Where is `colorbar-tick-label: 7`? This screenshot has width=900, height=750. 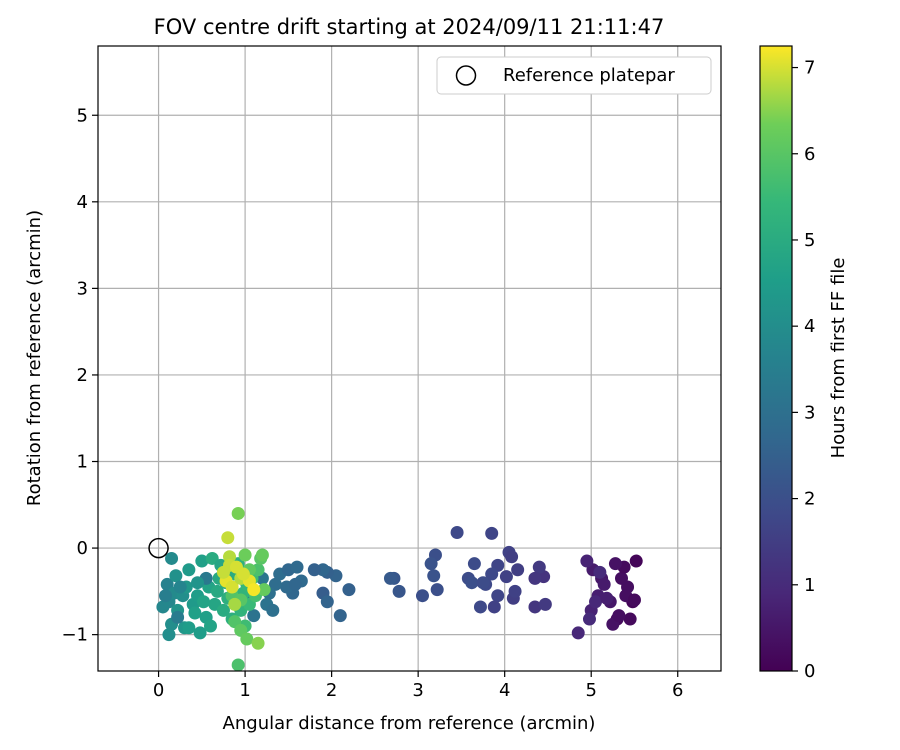
colorbar-tick-label: 7 is located at coordinates (809, 68).